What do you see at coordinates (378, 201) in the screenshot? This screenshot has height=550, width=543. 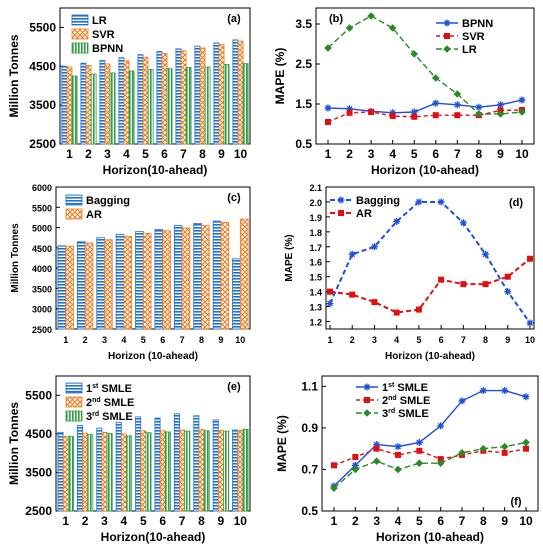 I see `legend-label: Bagging` at bounding box center [378, 201].